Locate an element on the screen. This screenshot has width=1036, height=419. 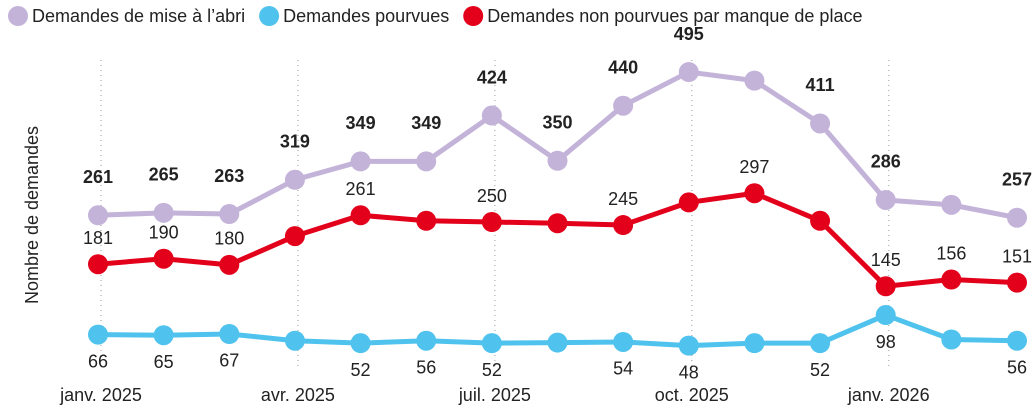
y-axis-title: Nombre de demandes is located at coordinates (32, 215).